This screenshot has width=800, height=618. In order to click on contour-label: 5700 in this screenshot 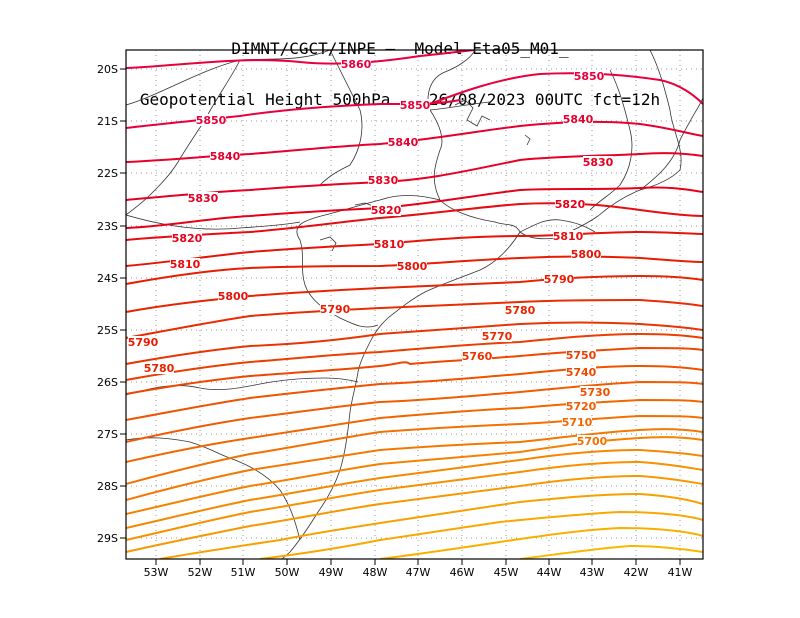, I will do `click(592, 441)`.